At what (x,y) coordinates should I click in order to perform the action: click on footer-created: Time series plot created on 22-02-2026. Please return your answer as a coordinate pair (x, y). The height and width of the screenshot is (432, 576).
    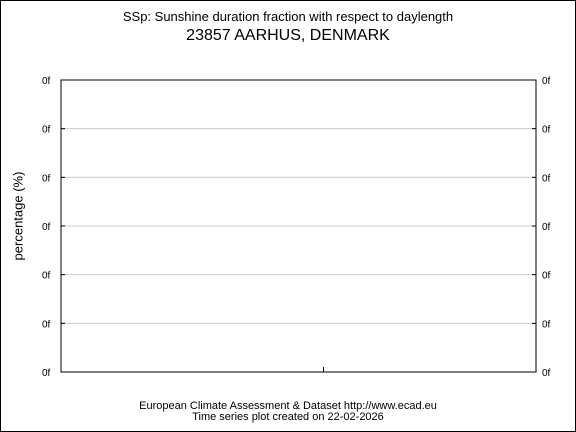
    Looking at the image, I should click on (288, 417).